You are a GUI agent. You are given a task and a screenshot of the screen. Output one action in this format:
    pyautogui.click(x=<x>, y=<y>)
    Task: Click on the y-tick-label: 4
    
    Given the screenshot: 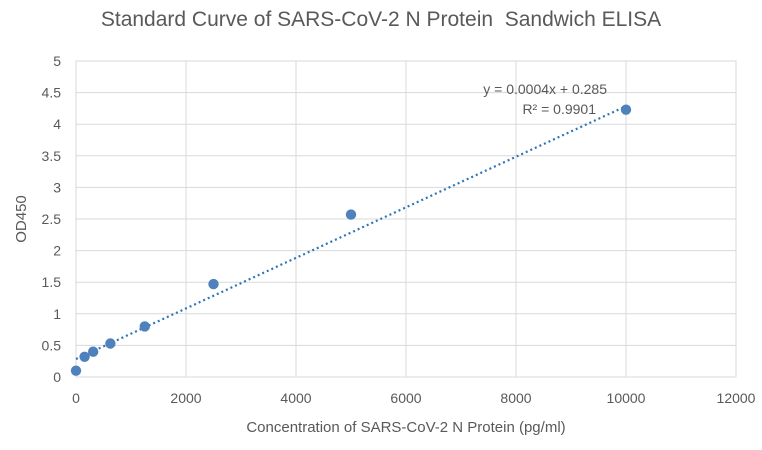 What is the action you would take?
    pyautogui.click(x=57, y=124)
    